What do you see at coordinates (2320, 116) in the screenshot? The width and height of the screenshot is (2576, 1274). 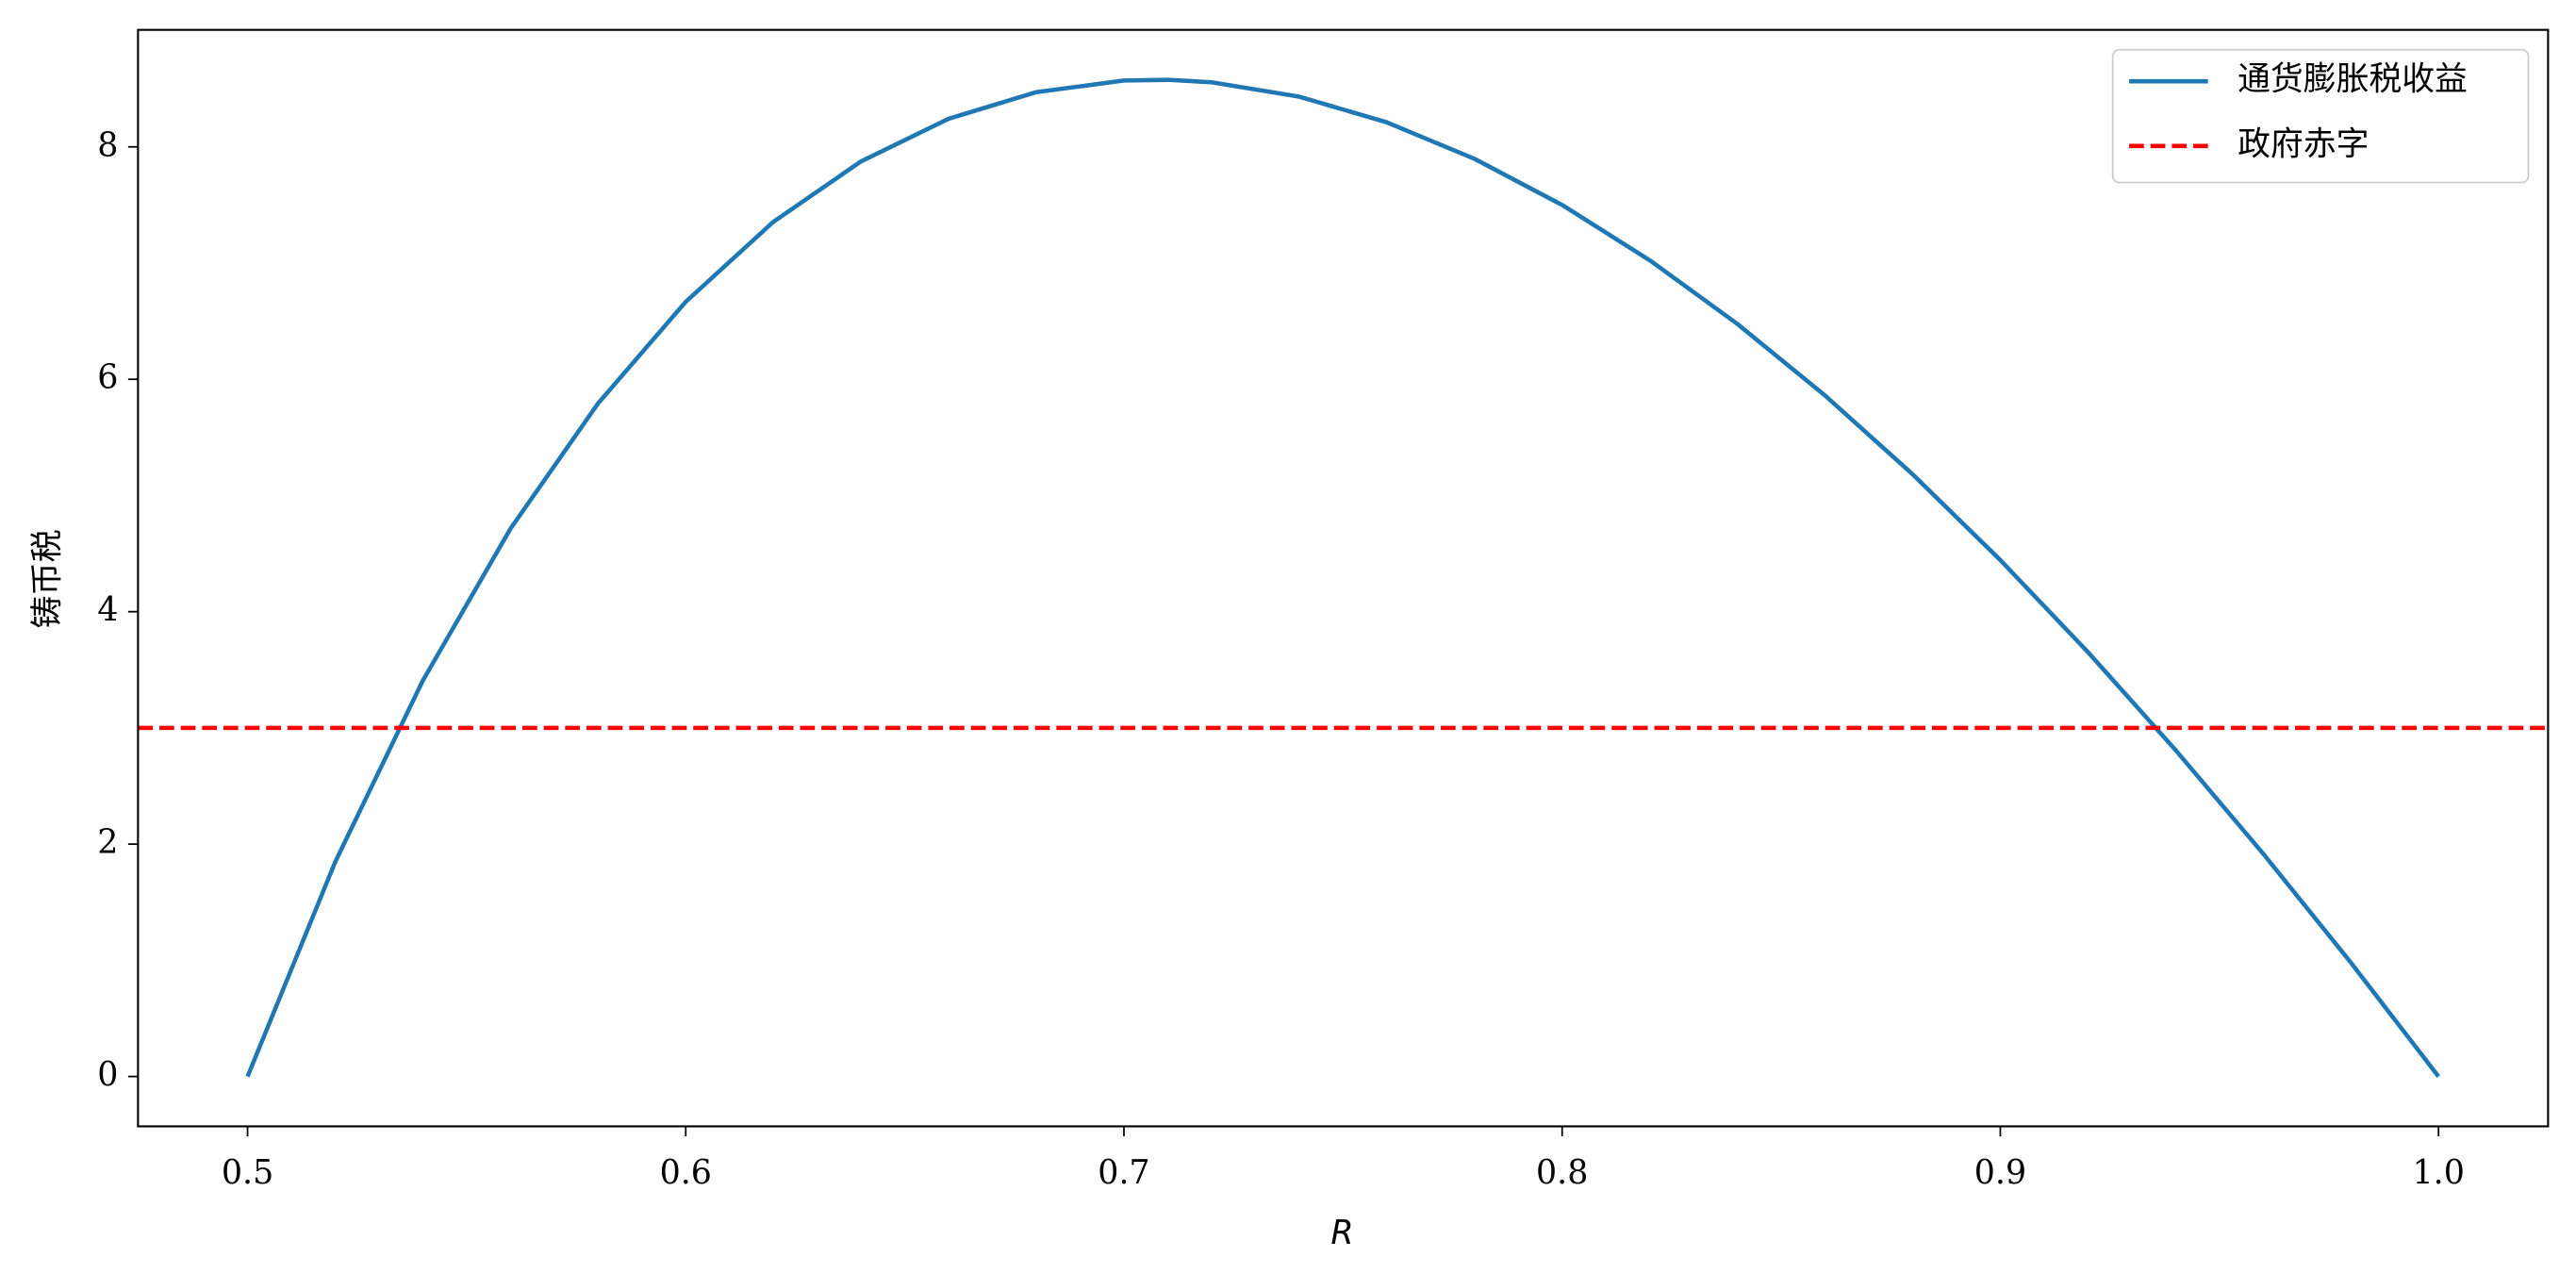 I see `legend-box` at bounding box center [2320, 116].